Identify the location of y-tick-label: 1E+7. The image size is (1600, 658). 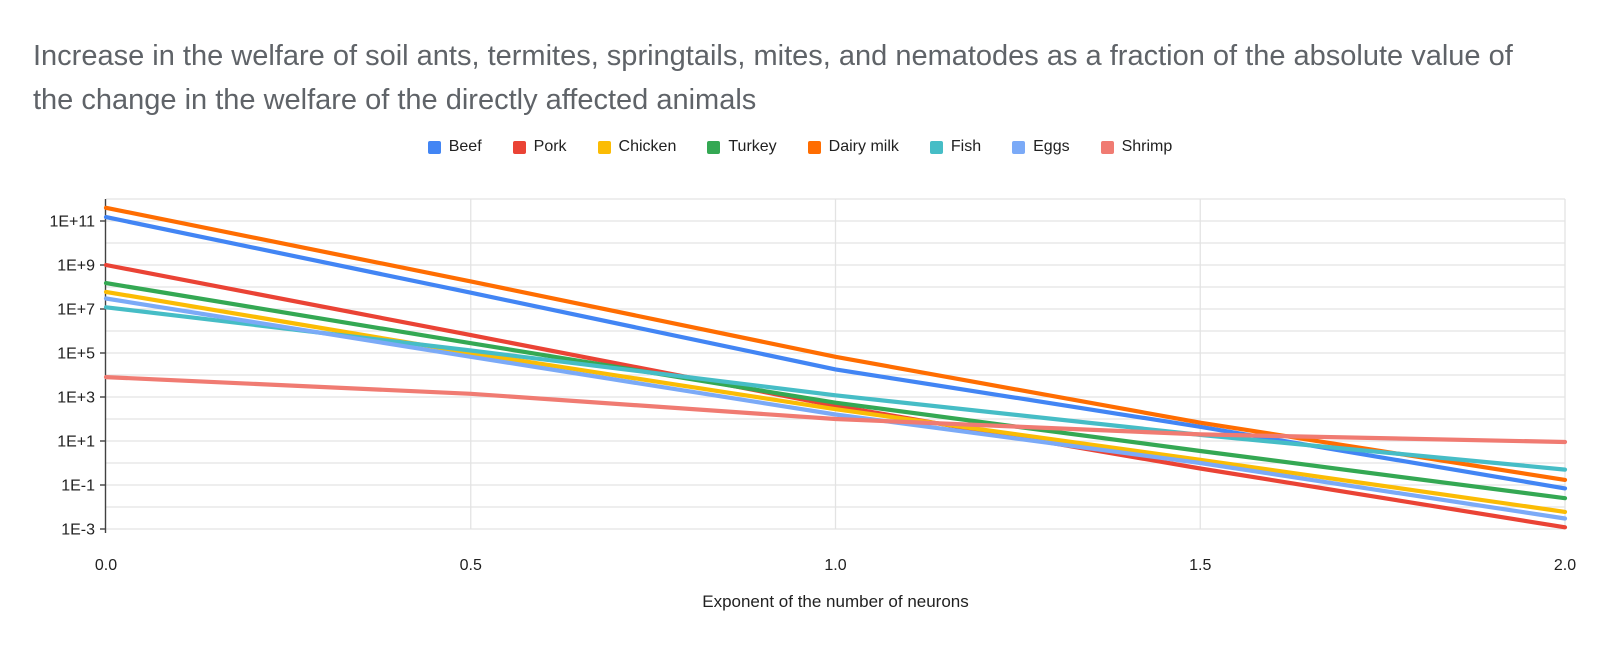
(76, 310).